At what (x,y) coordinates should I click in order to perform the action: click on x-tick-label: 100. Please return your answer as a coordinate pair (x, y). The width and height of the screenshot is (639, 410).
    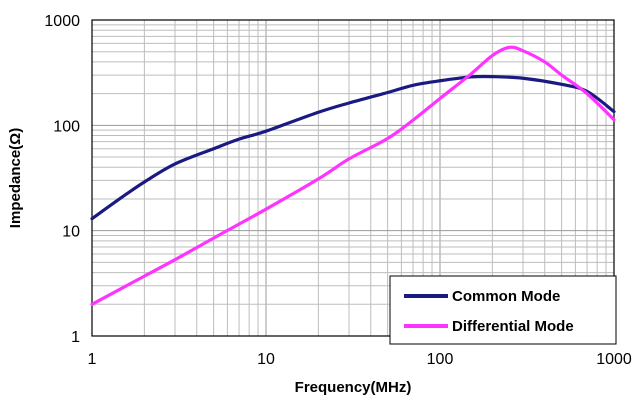
    Looking at the image, I should click on (440, 359).